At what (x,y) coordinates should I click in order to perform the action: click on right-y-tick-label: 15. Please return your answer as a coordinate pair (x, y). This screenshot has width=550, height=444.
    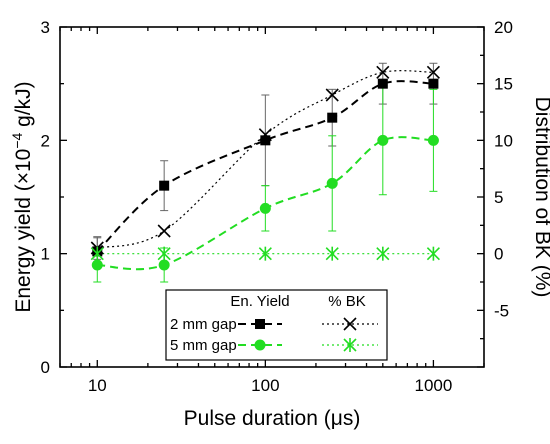
    Looking at the image, I should click on (503, 84).